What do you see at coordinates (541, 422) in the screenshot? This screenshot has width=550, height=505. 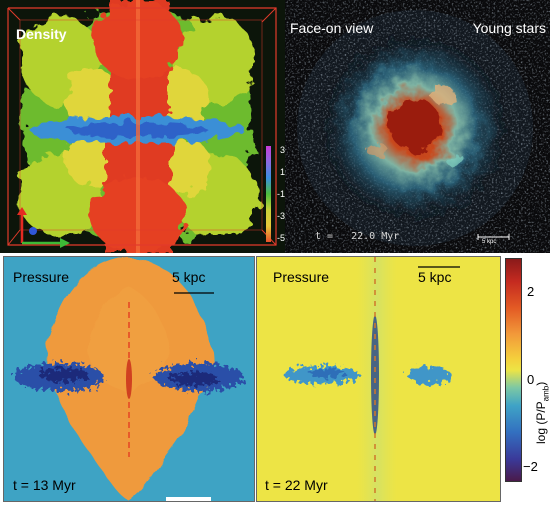 I see `colorbar-label-text: log (P/P` at bounding box center [541, 422].